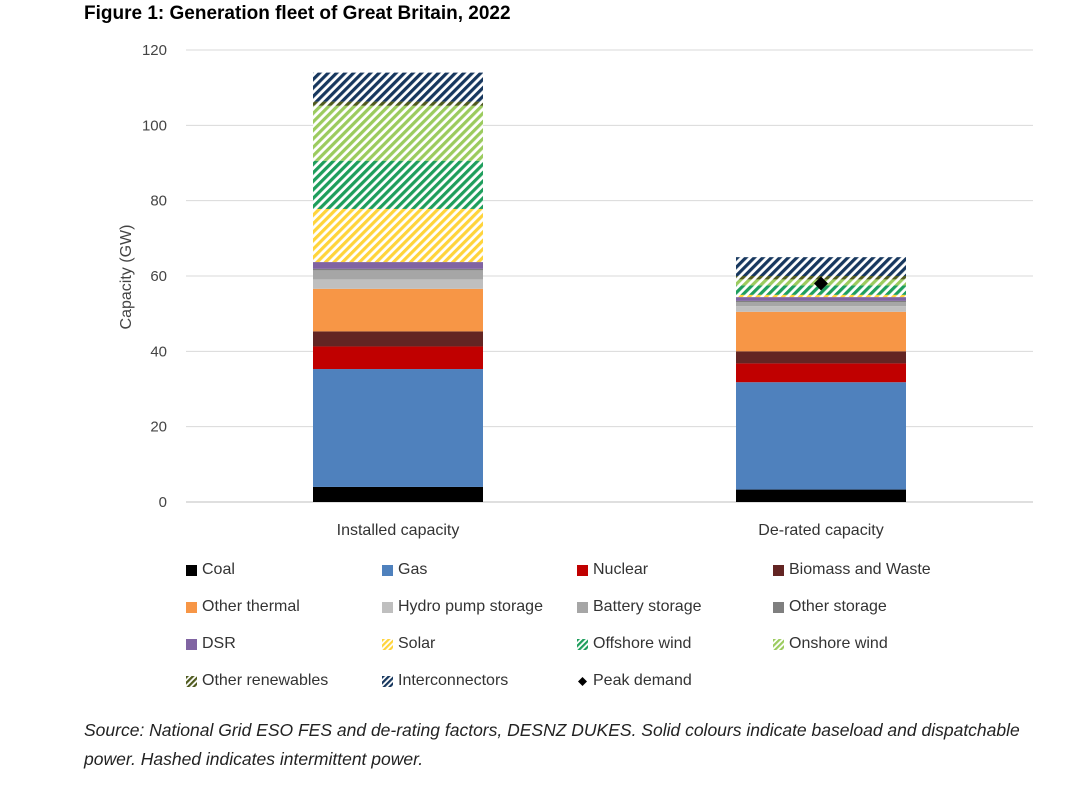 This screenshot has width=1092, height=788. What do you see at coordinates (398, 133) in the screenshot?
I see `bar-segment-onshore-wind` at bounding box center [398, 133].